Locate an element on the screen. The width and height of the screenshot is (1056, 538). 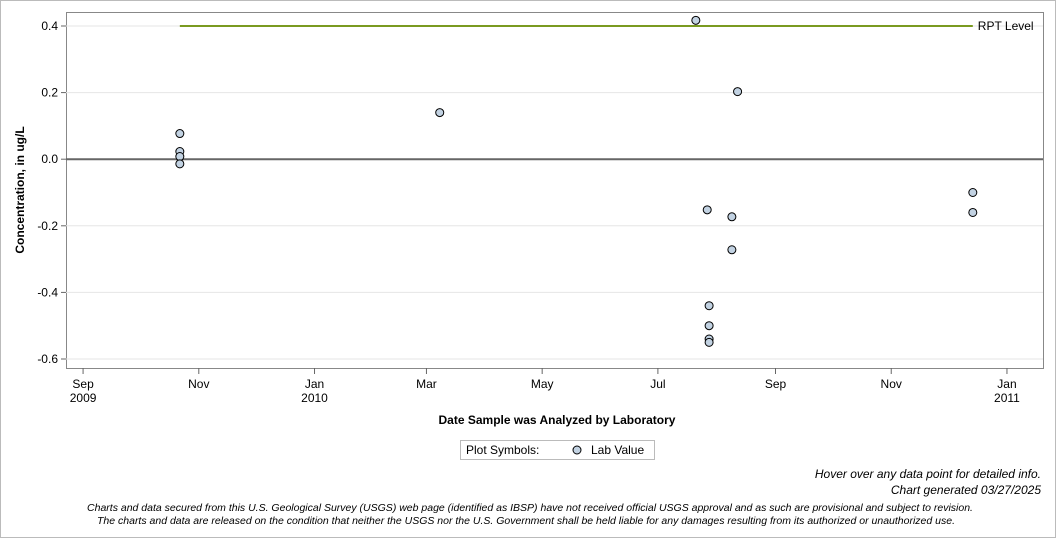
y-tick-label: 0.4 is located at coordinates (49, 26).